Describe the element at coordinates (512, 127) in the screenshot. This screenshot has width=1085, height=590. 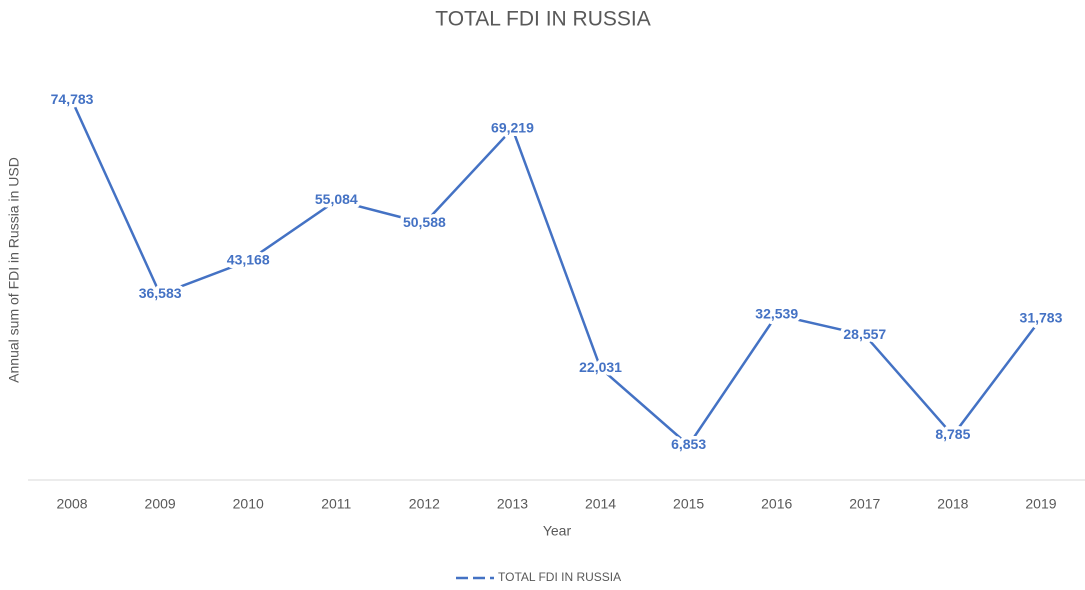
I see `data-label: 69,219` at that location.